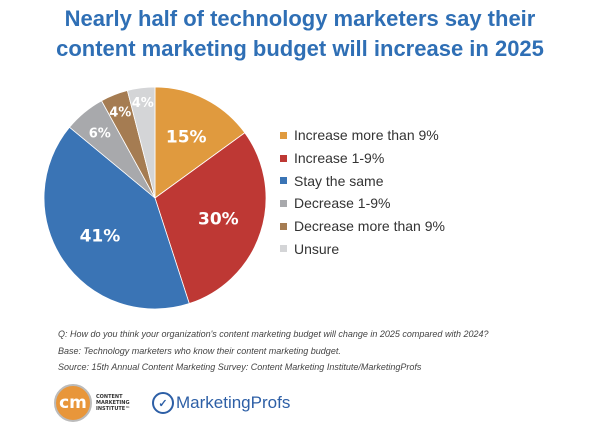 Image resolution: width=600 pixels, height=434 pixels. Describe the element at coordinates (366, 135) in the screenshot. I see `legend-label: Increase more than 9%` at that location.